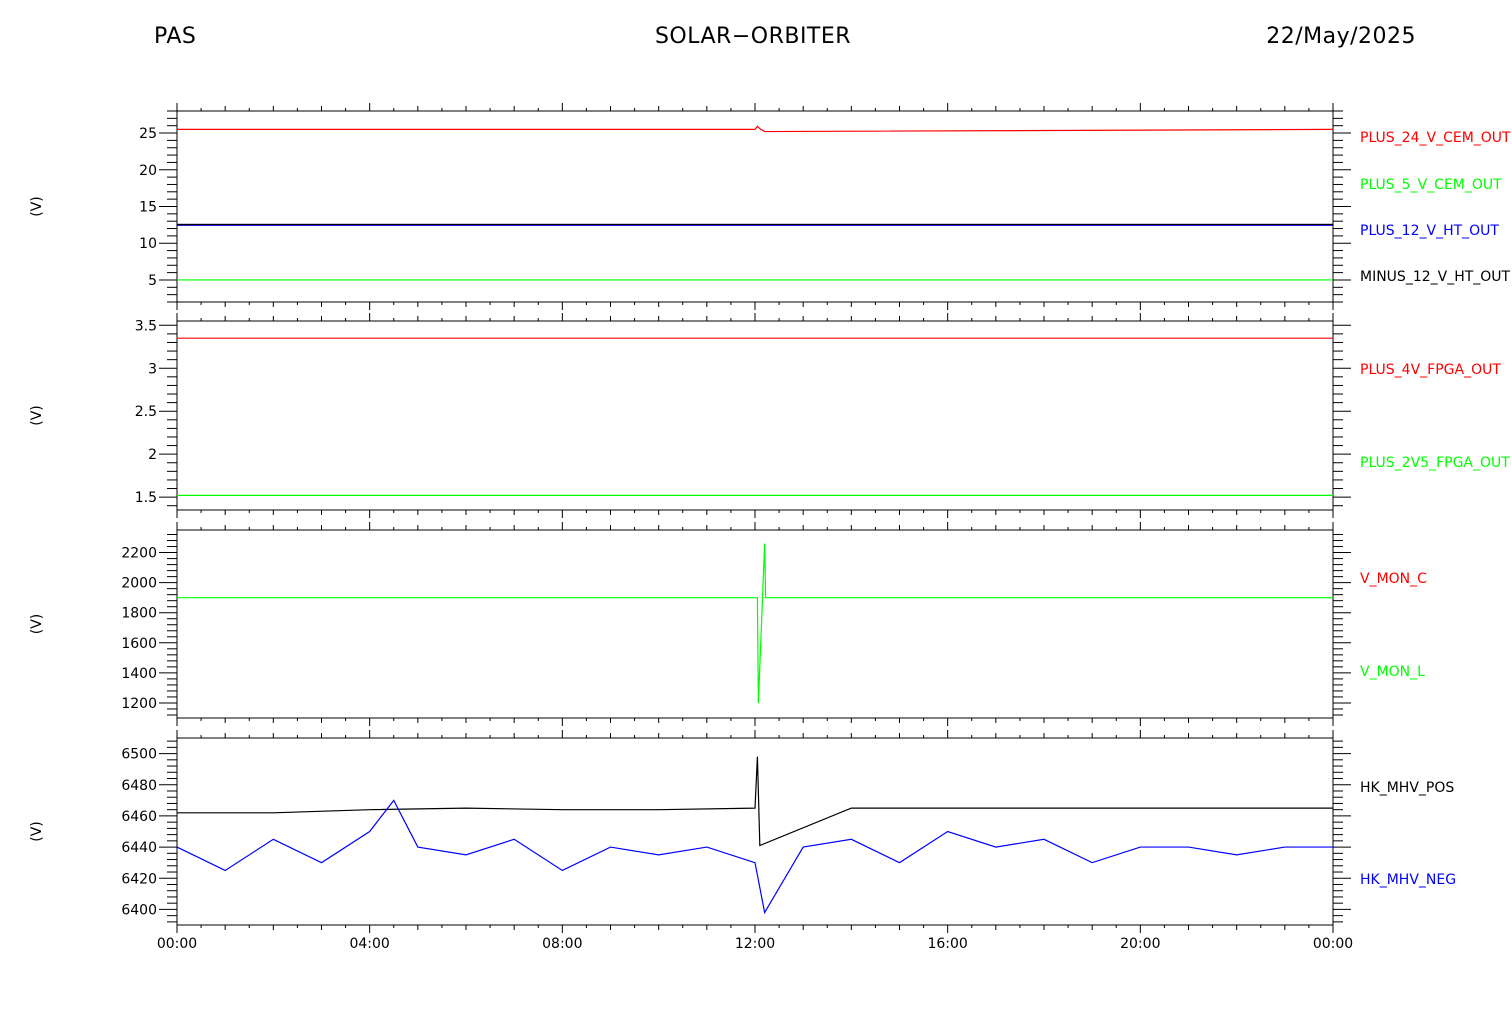 This screenshot has width=1512, height=1020. Describe the element at coordinates (562, 944) in the screenshot. I see `x-tick-label: 08:00` at that location.